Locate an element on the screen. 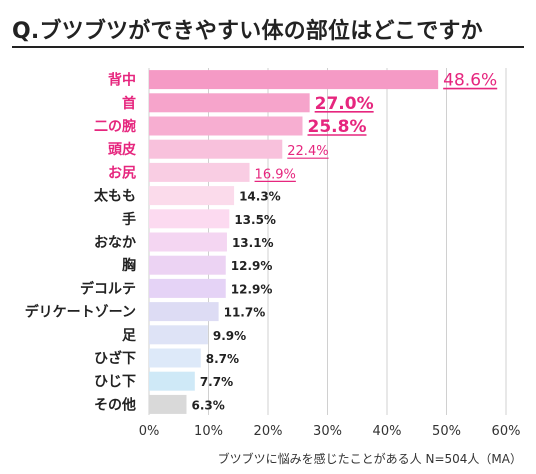 The image size is (536, 474). value-label-13: 7.7% is located at coordinates (216, 382).